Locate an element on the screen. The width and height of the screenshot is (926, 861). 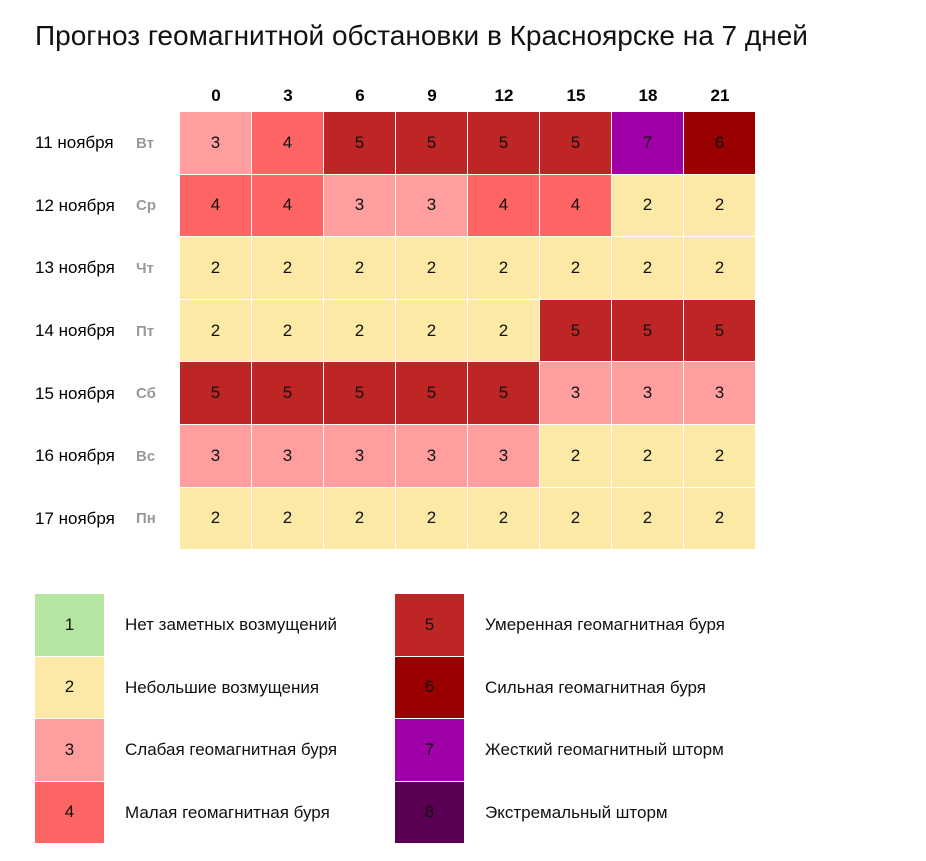
hour-header: 0 is located at coordinates (216, 95).